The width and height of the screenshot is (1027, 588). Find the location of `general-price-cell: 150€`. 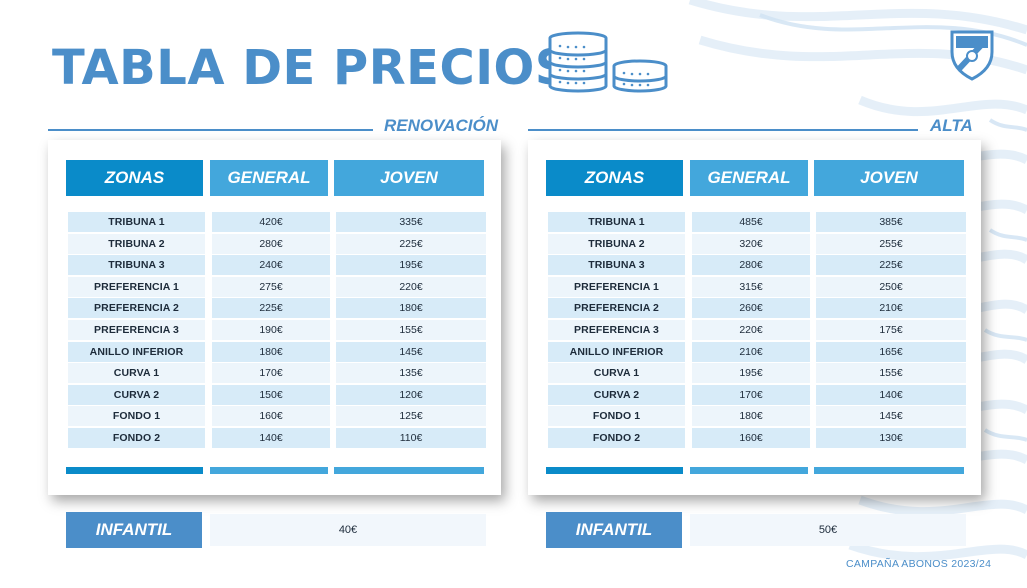

general-price-cell: 150€ is located at coordinates (271, 394).